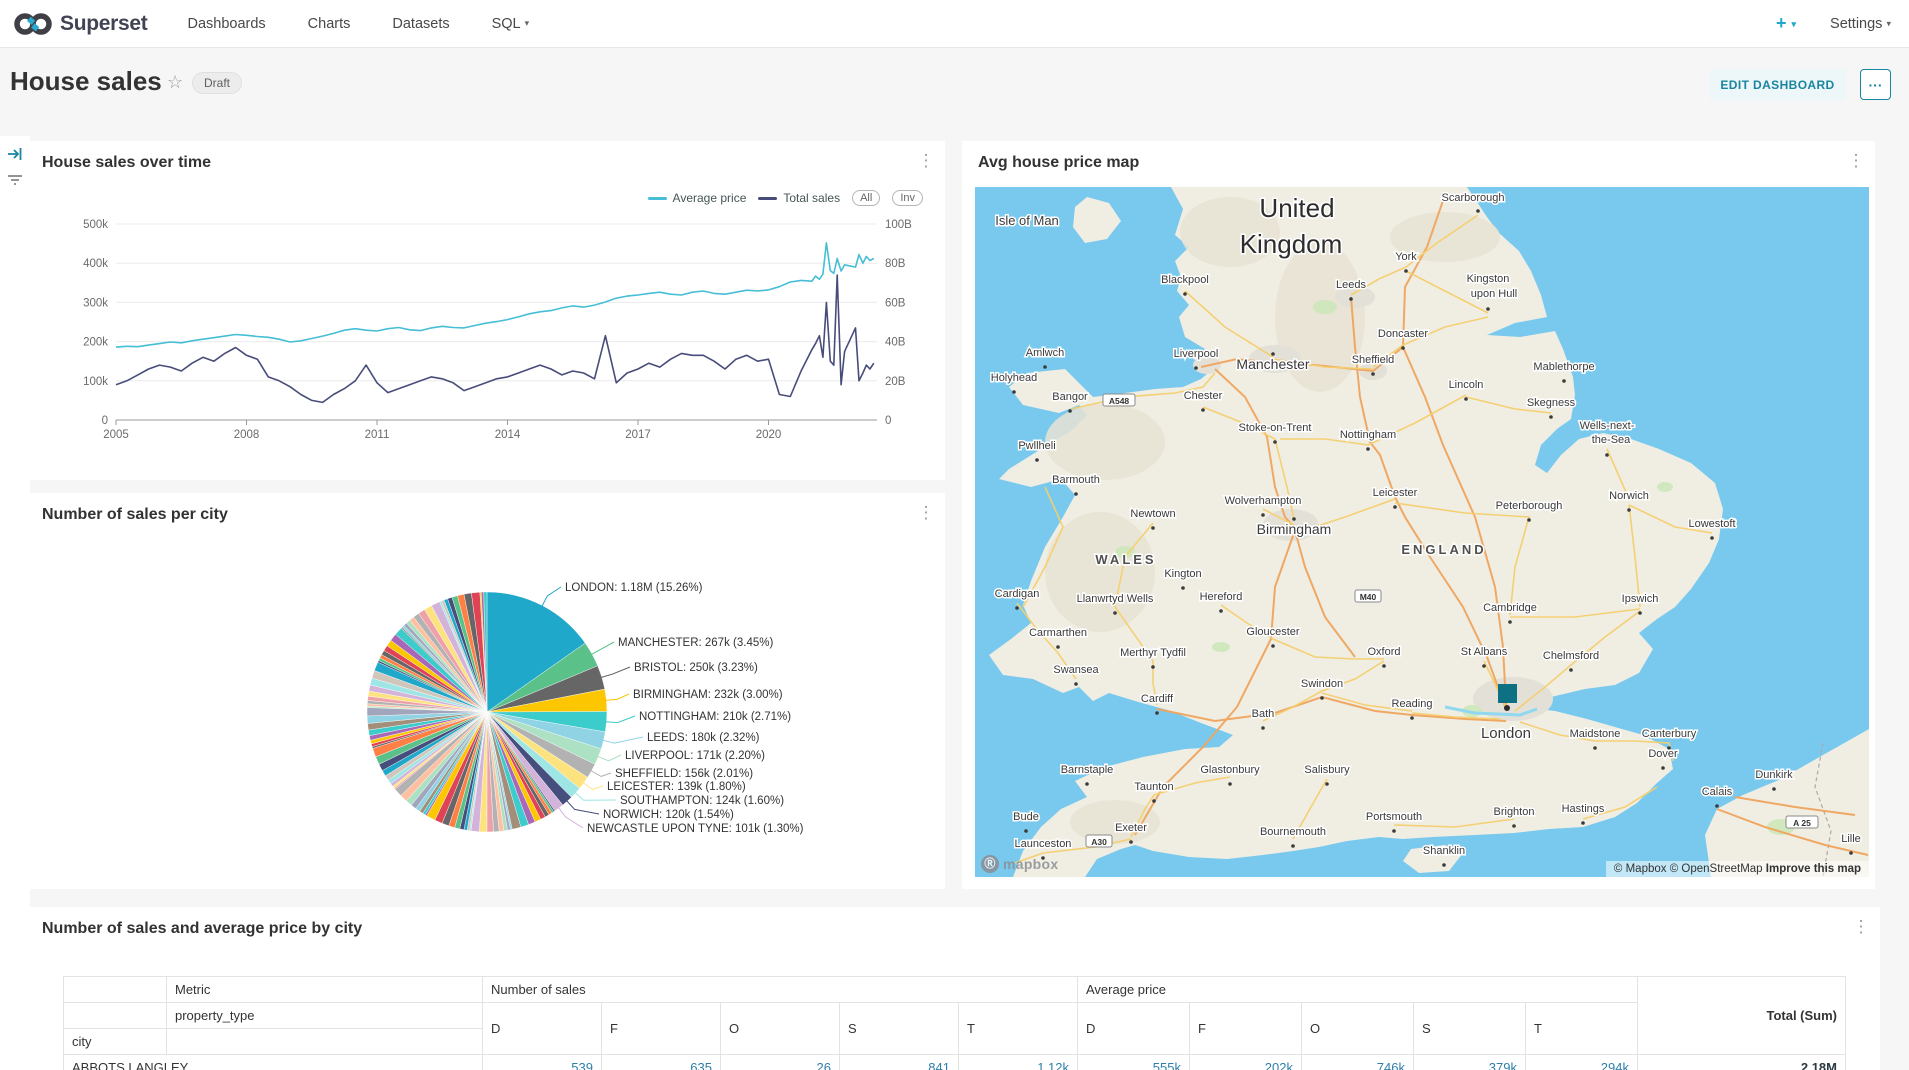 The height and width of the screenshot is (1070, 1909). What do you see at coordinates (1357, 1062) in the screenshot?
I see `pivot-value-cell: 746k` at bounding box center [1357, 1062].